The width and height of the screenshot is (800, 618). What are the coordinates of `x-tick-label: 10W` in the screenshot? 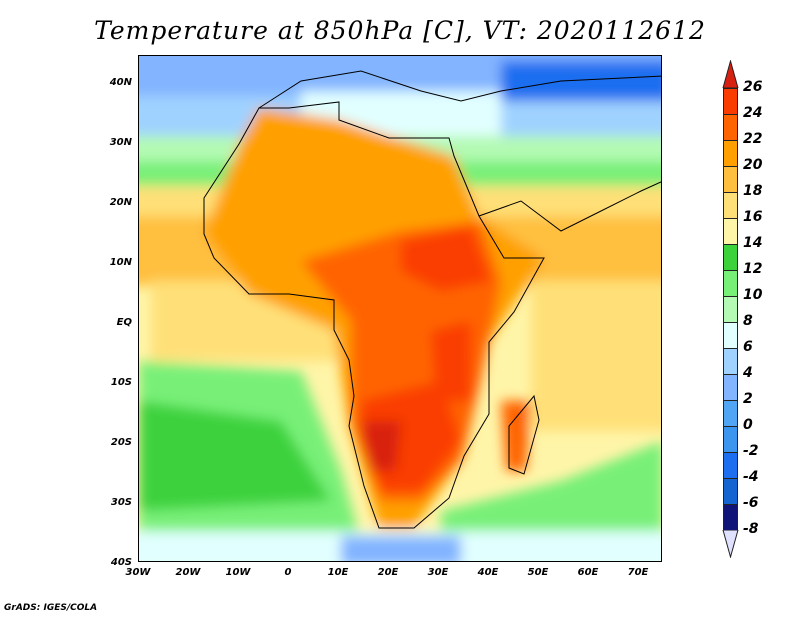 It's located at (238, 572).